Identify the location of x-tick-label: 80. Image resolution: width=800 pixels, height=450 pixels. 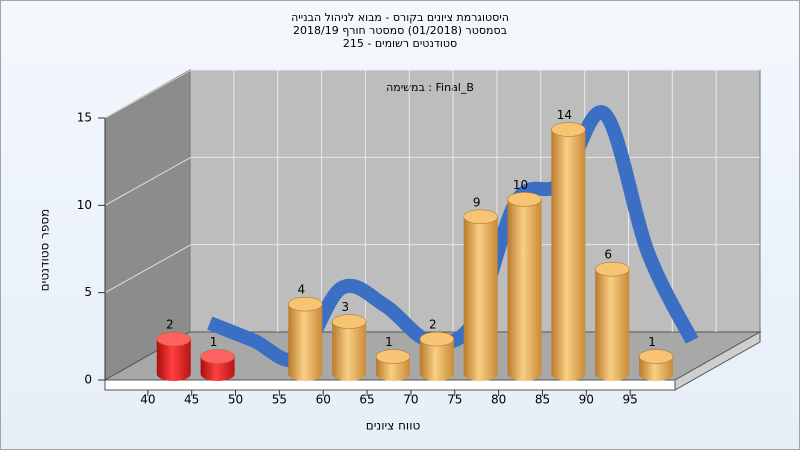
(498, 400).